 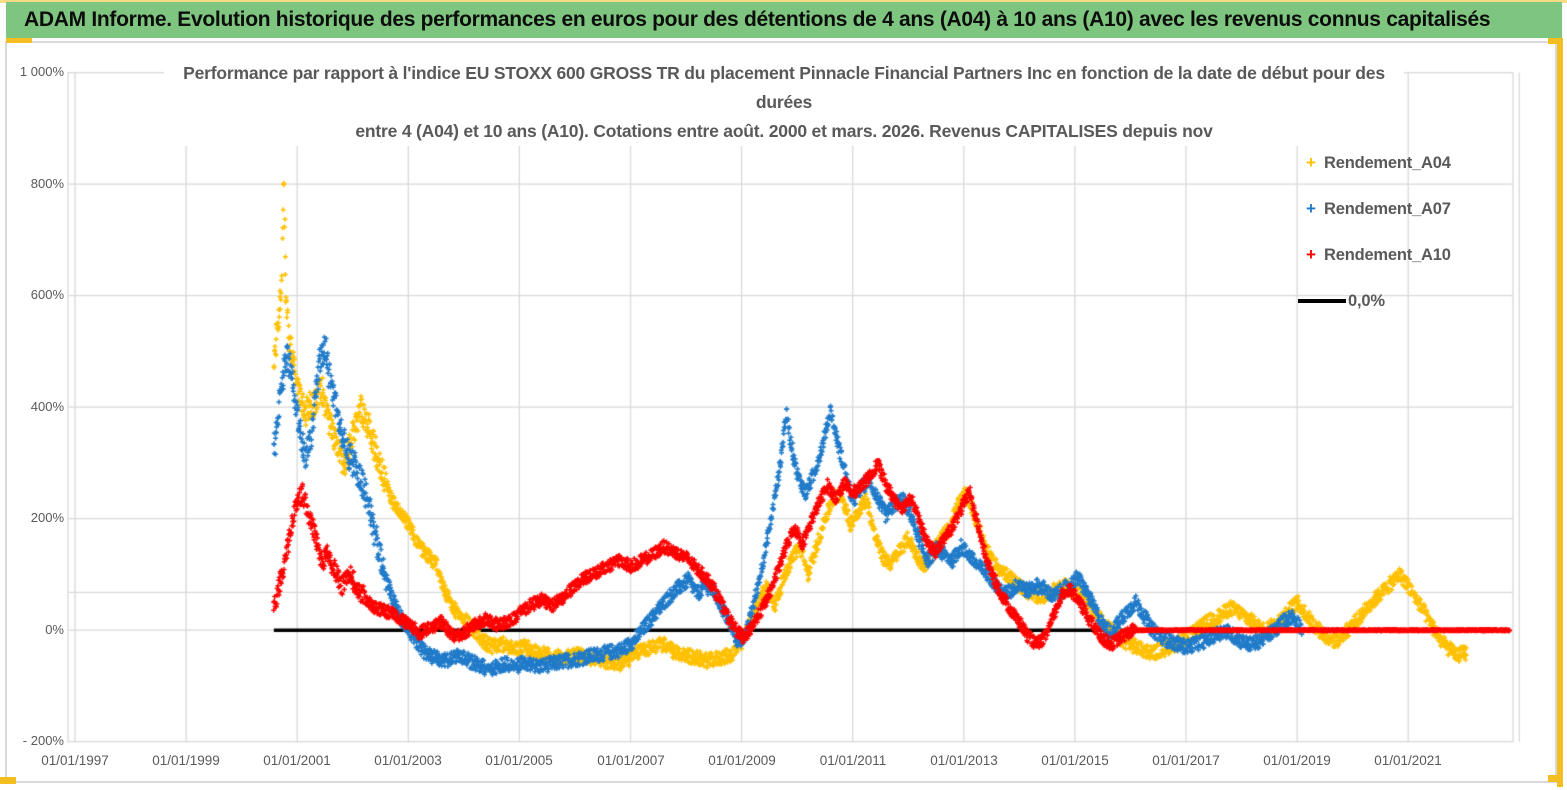 I want to click on legend-label: Rendement_A07, so click(x=1387, y=208).